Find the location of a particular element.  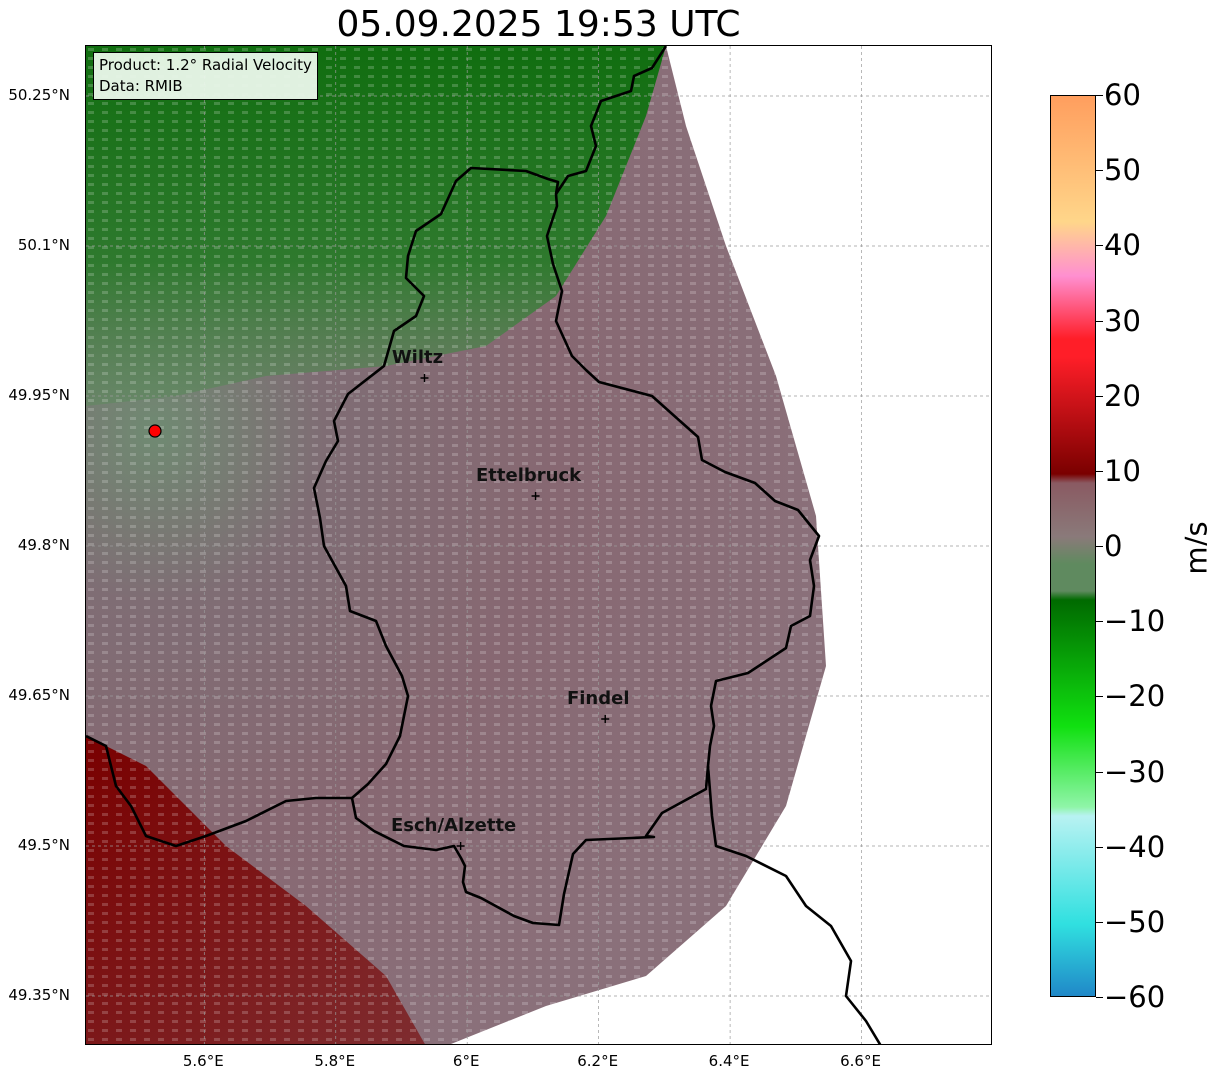

lon-tick-label: 5.6°E is located at coordinates (203, 1061).